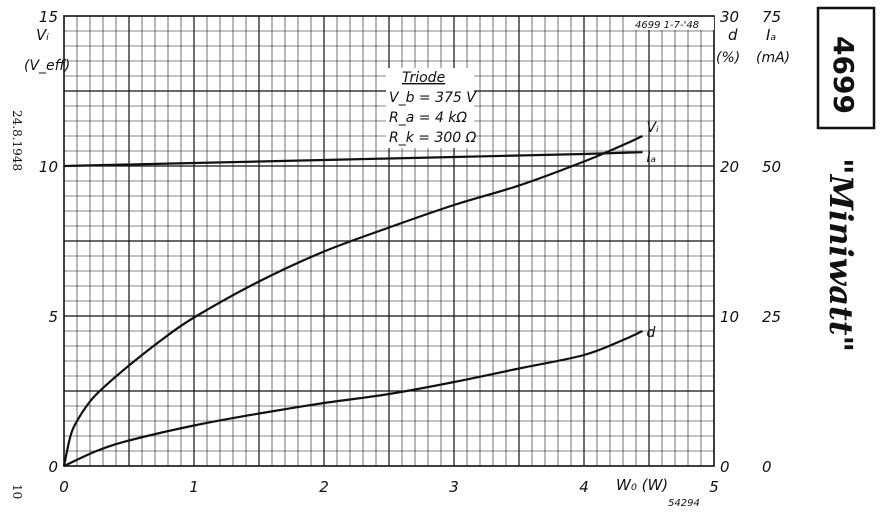 The width and height of the screenshot is (887, 525). I want to click on y-left-tick-label: 15, so click(48, 17).